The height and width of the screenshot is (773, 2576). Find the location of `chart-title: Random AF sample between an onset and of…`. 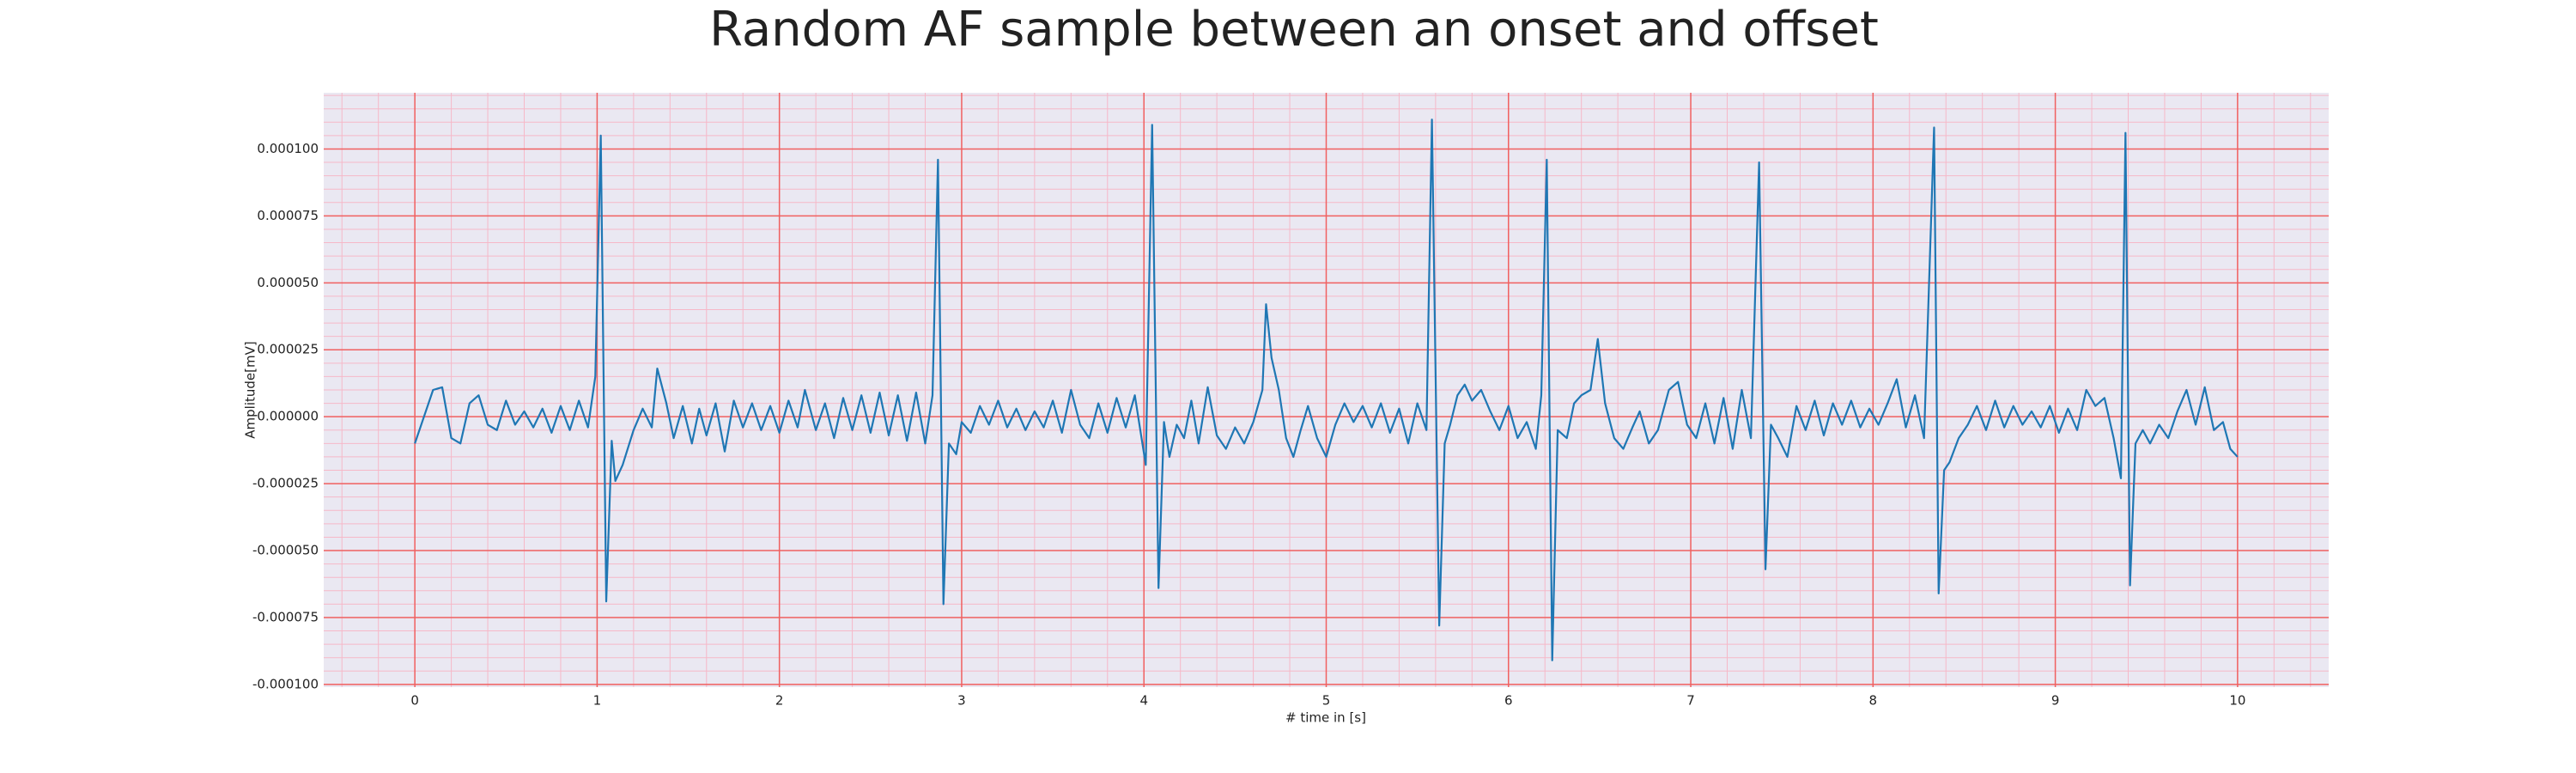

chart-title: Random AF sample between an onset and of… is located at coordinates (1294, 30).